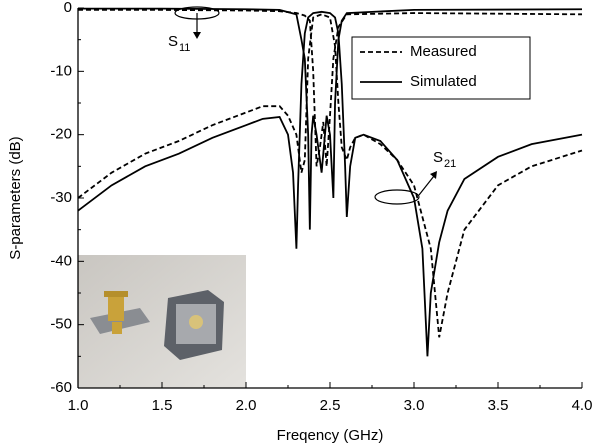 This screenshot has width=606, height=448. What do you see at coordinates (61, 260) in the screenshot?
I see `y-tick-label: -40` at bounding box center [61, 260].